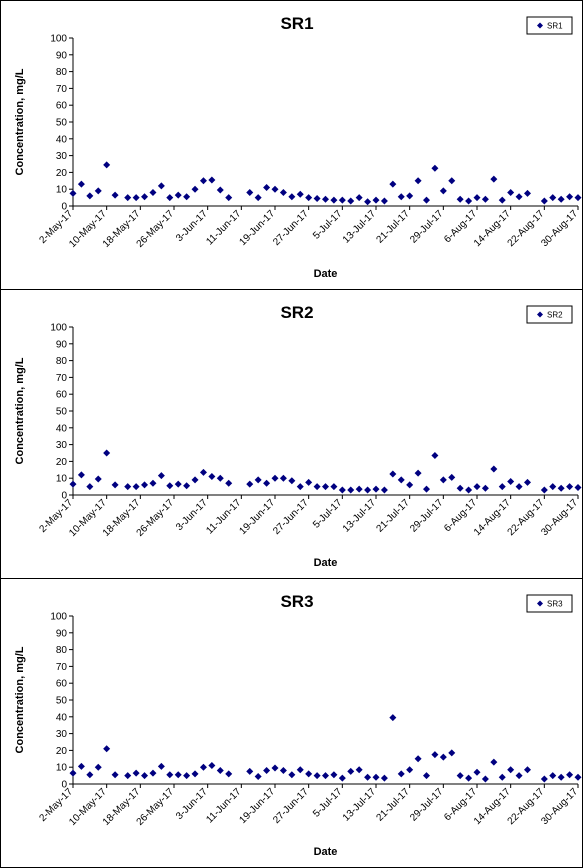 This screenshot has height=868, width=585. What do you see at coordinates (62, 479) in the screenshot?
I see `y-tick-label: 10` at bounding box center [62, 479].